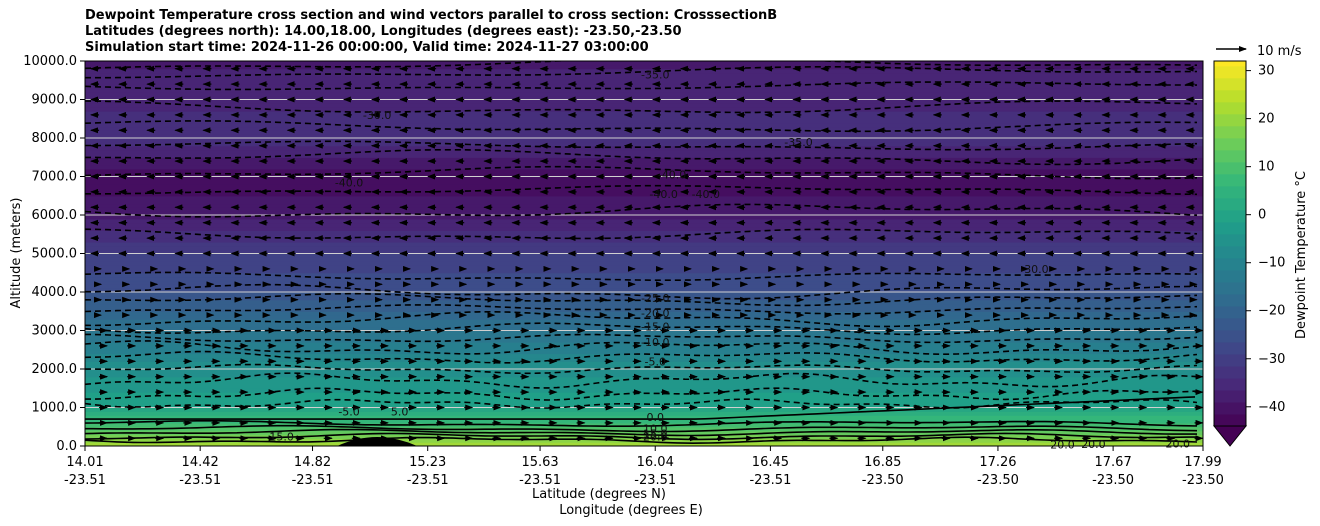  I want to click on y-tick-label: 1000.0, so click(55, 408).